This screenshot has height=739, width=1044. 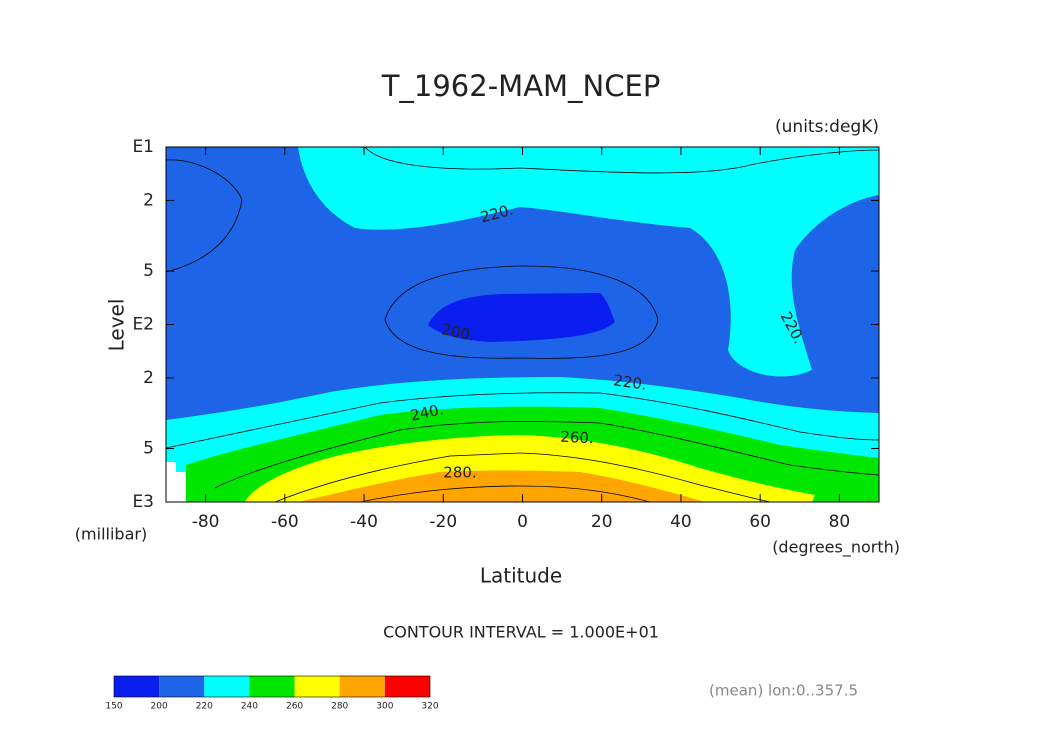 What do you see at coordinates (521, 576) in the screenshot?
I see `x-axis-label: Latitude` at bounding box center [521, 576].